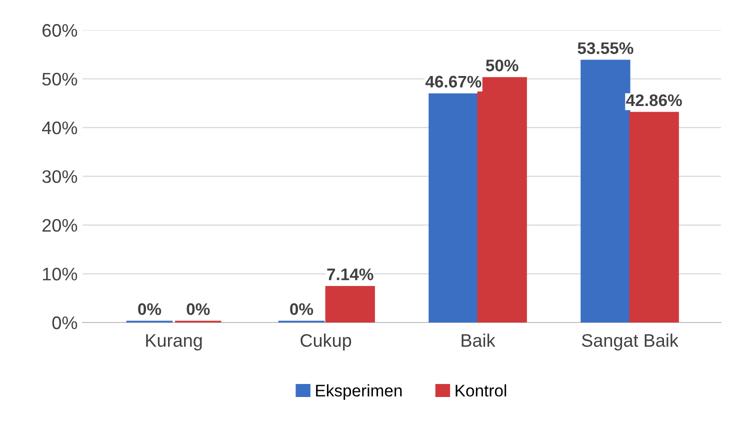  Describe the element at coordinates (60, 30) in the screenshot. I see `y-tick-label: 60%` at that location.